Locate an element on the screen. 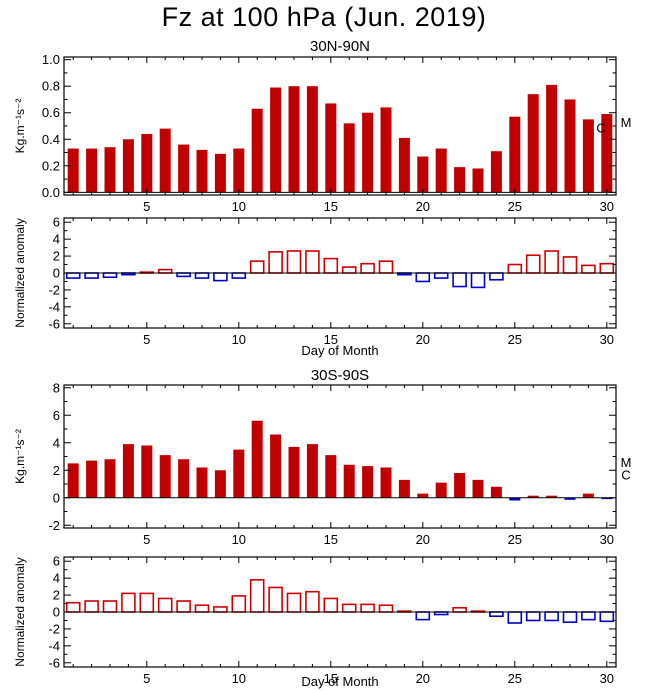 The image size is (648, 691). main-title: Fz at 100 hPa (Jun. 2019) is located at coordinates (324, 17).